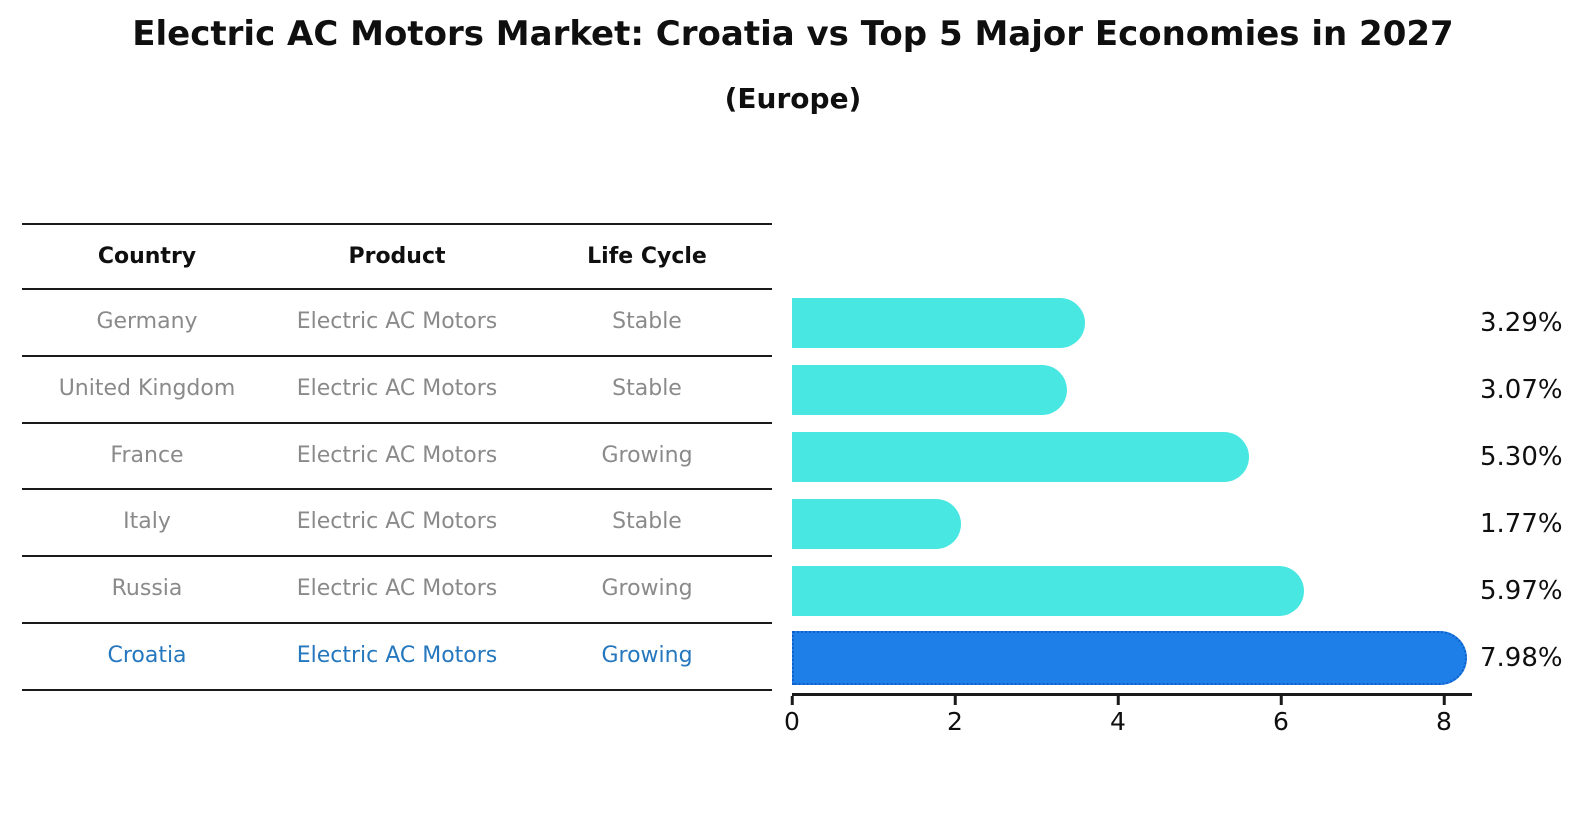  I want to click on table-row: United Kingdom Electric AC Motors Stable, so click(397, 390).